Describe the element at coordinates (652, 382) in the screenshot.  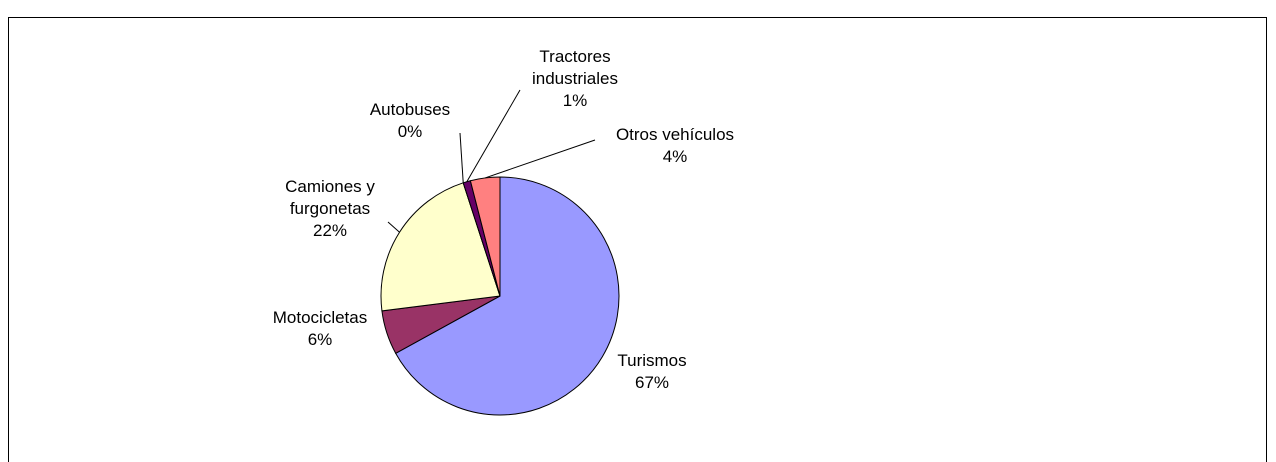
I see `slice-value-label: 67%` at that location.